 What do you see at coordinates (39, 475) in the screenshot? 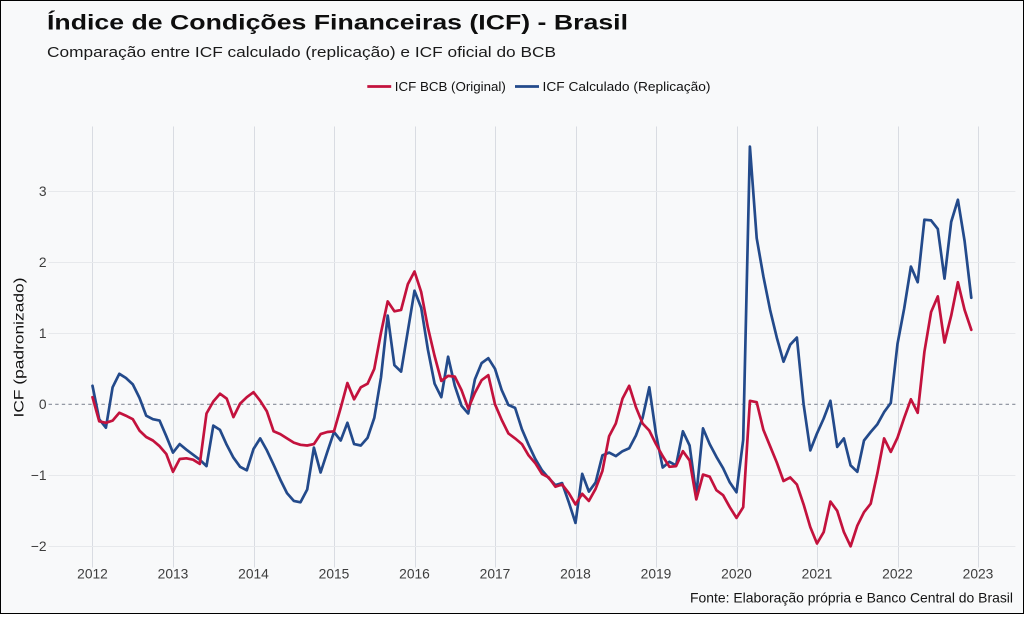
I see `svg-text: −1` at bounding box center [39, 475].